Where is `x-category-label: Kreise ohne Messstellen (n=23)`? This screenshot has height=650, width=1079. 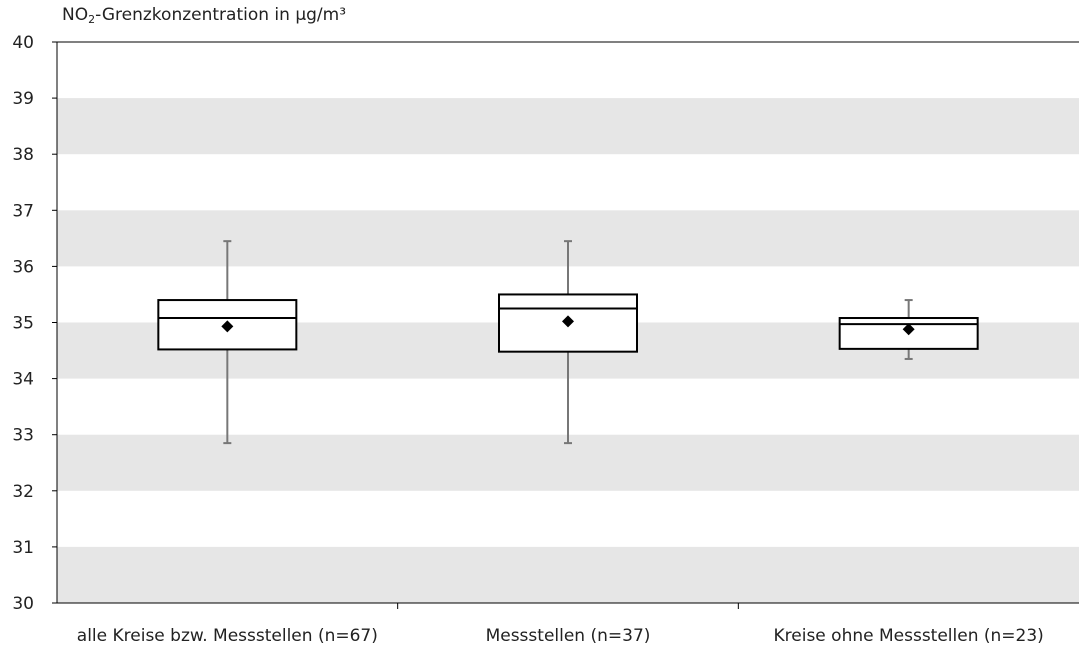
x-category-label: Kreise ohne Messstellen (n=23) is located at coordinates (909, 636).